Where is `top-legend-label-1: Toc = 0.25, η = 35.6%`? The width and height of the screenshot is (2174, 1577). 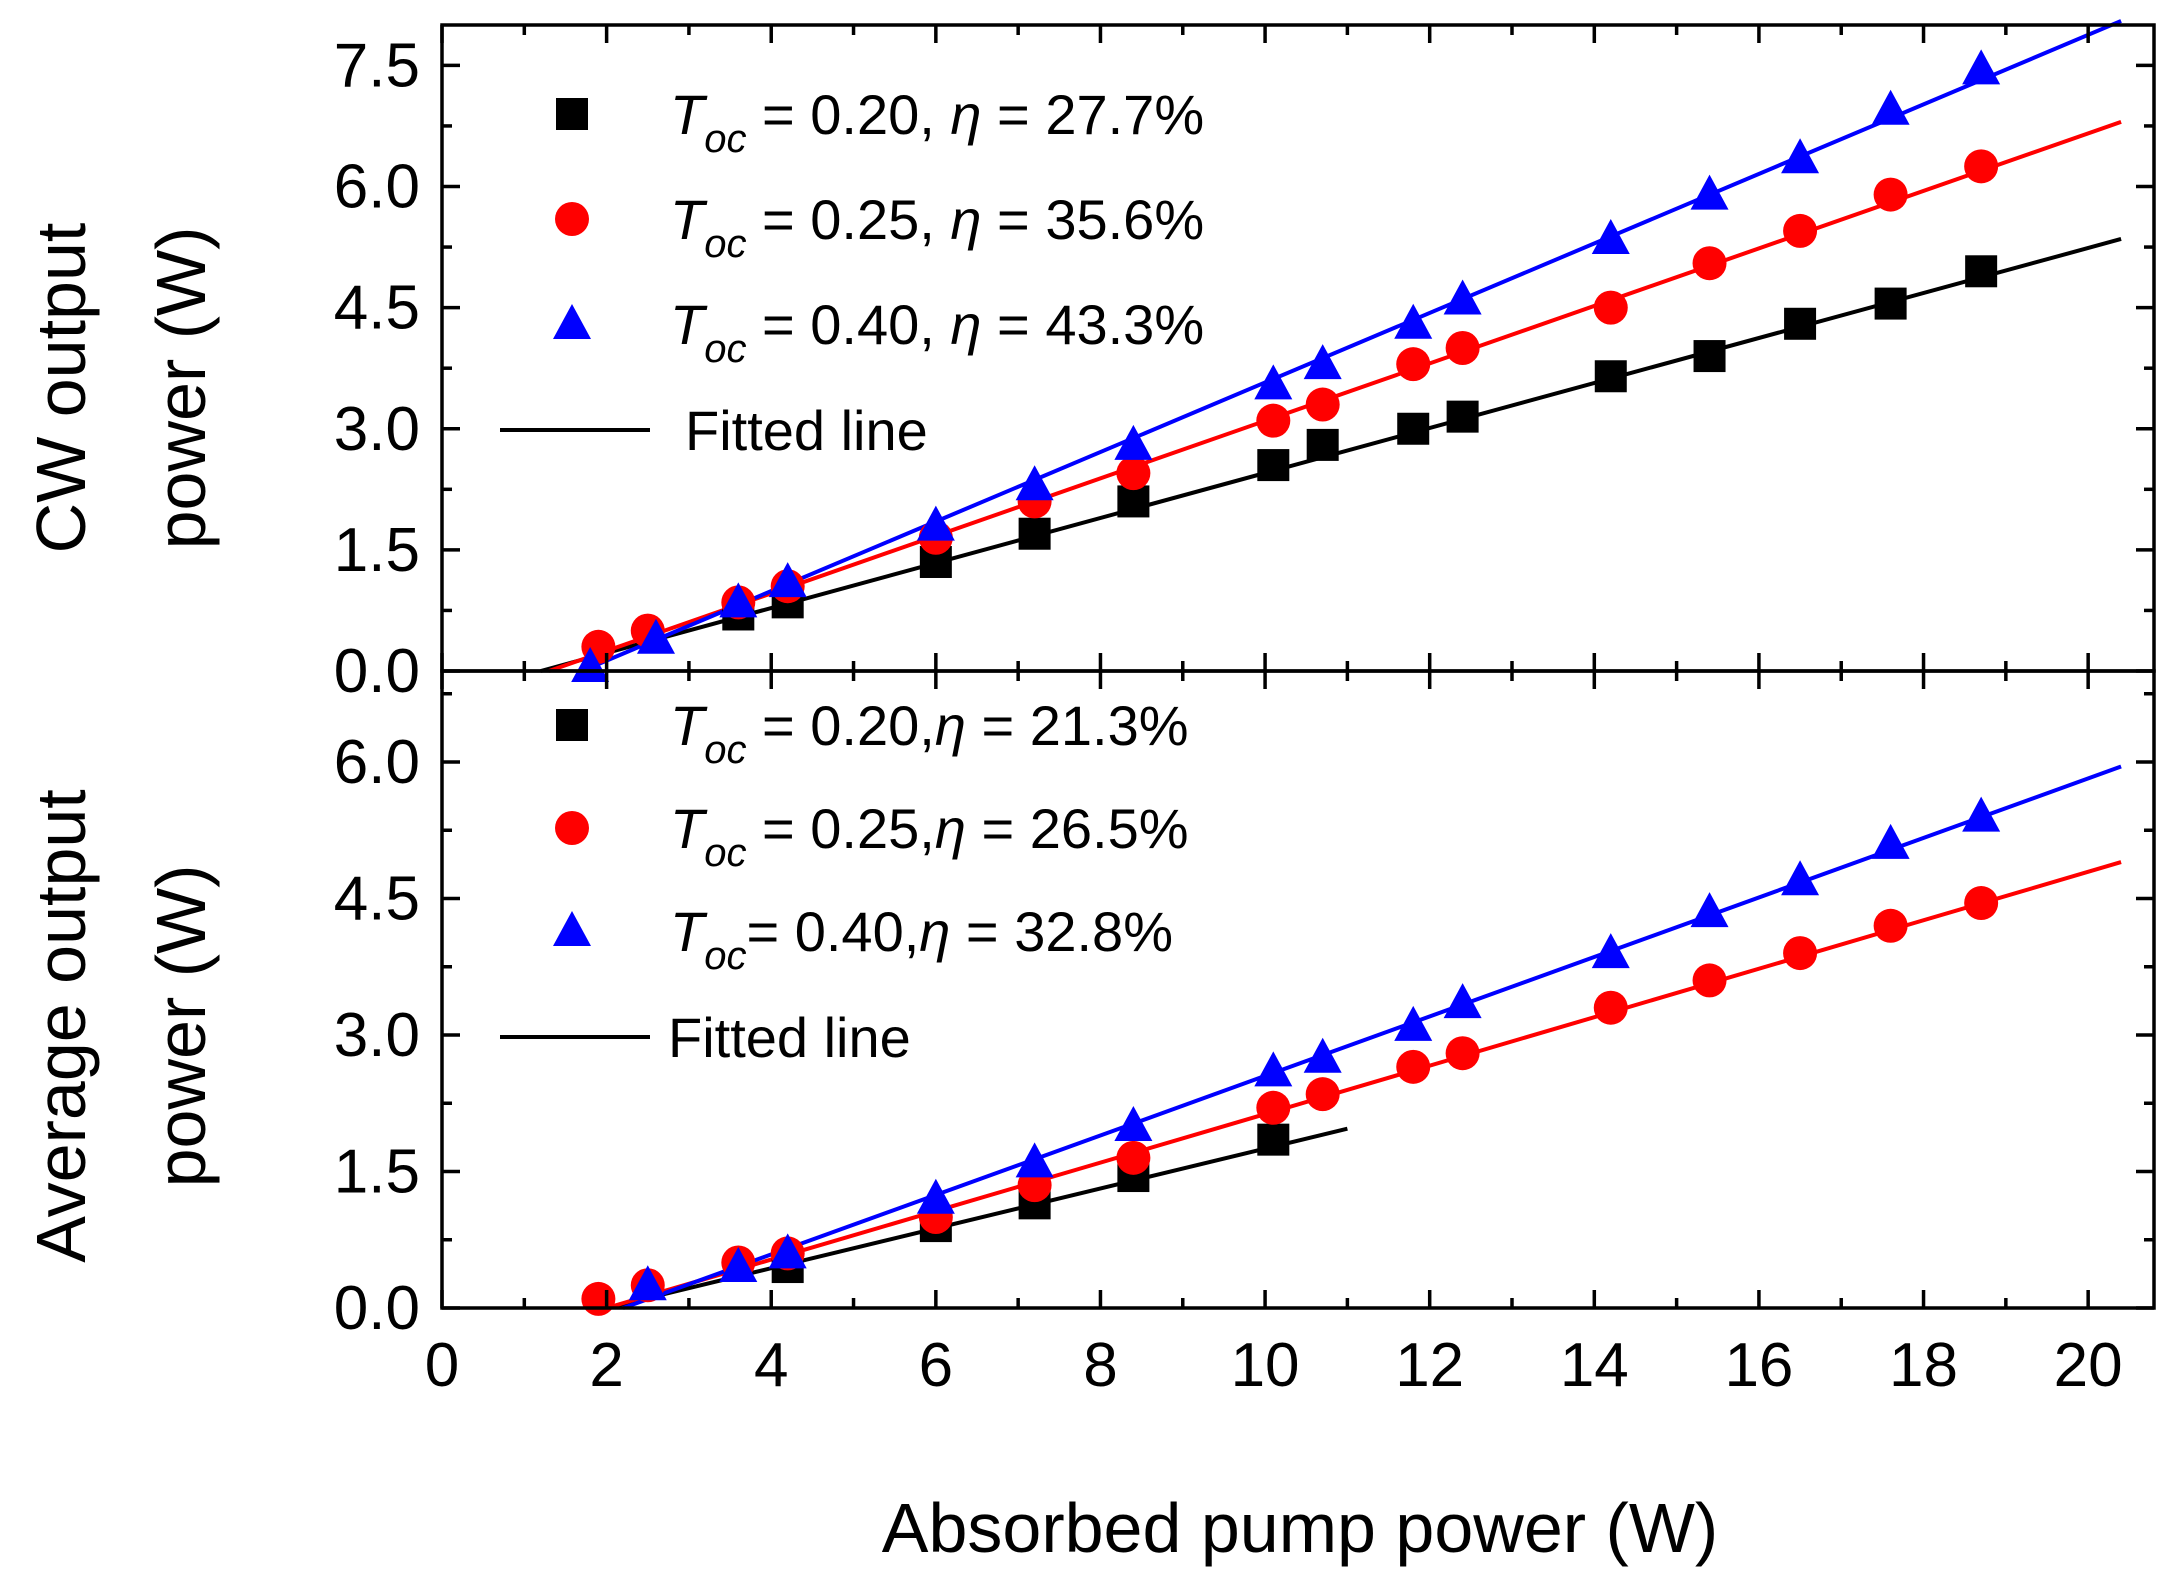
top-legend-label-1: Toc = 0.25, η = 35.6% is located at coordinates (937, 227).